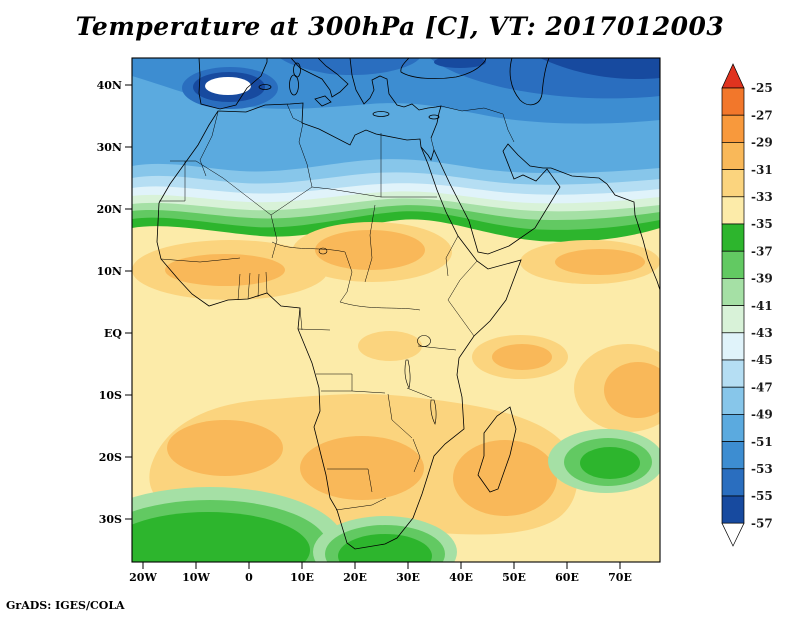 The image size is (800, 618). Describe the element at coordinates (762, 333) in the screenshot. I see `colorbar-tick-label: -43` at that location.